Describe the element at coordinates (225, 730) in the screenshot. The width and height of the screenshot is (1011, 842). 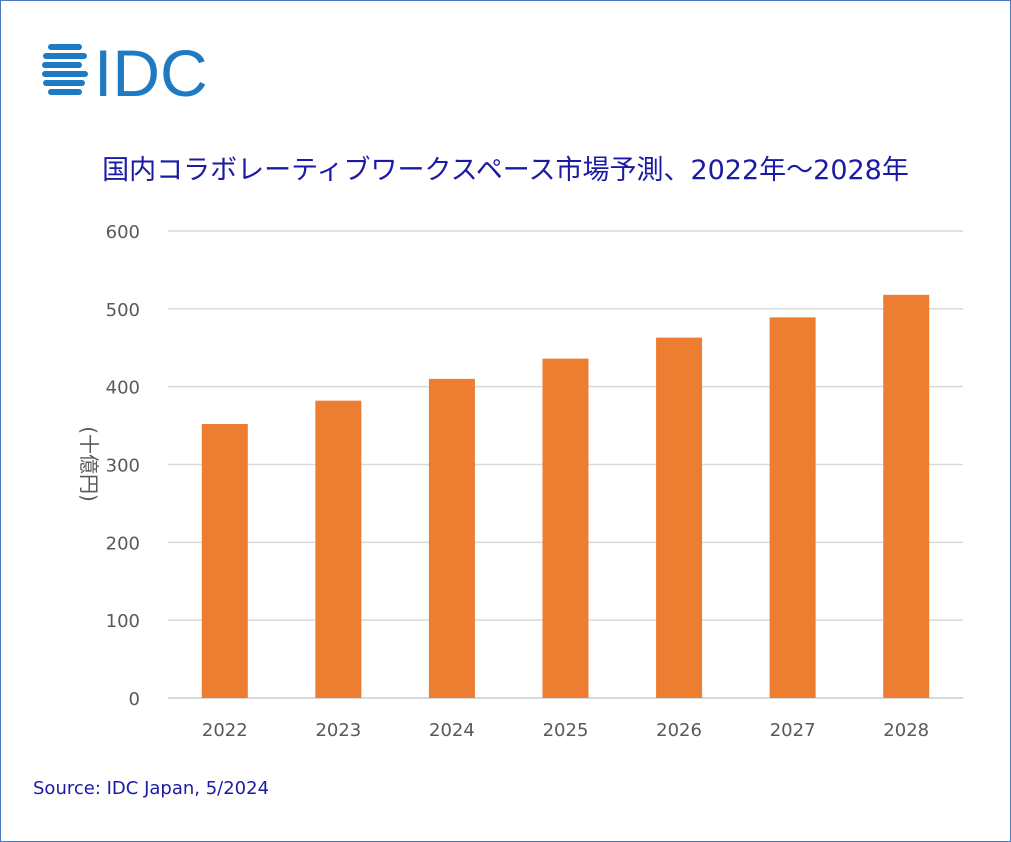
I see `x-tick-label: 2022` at that location.